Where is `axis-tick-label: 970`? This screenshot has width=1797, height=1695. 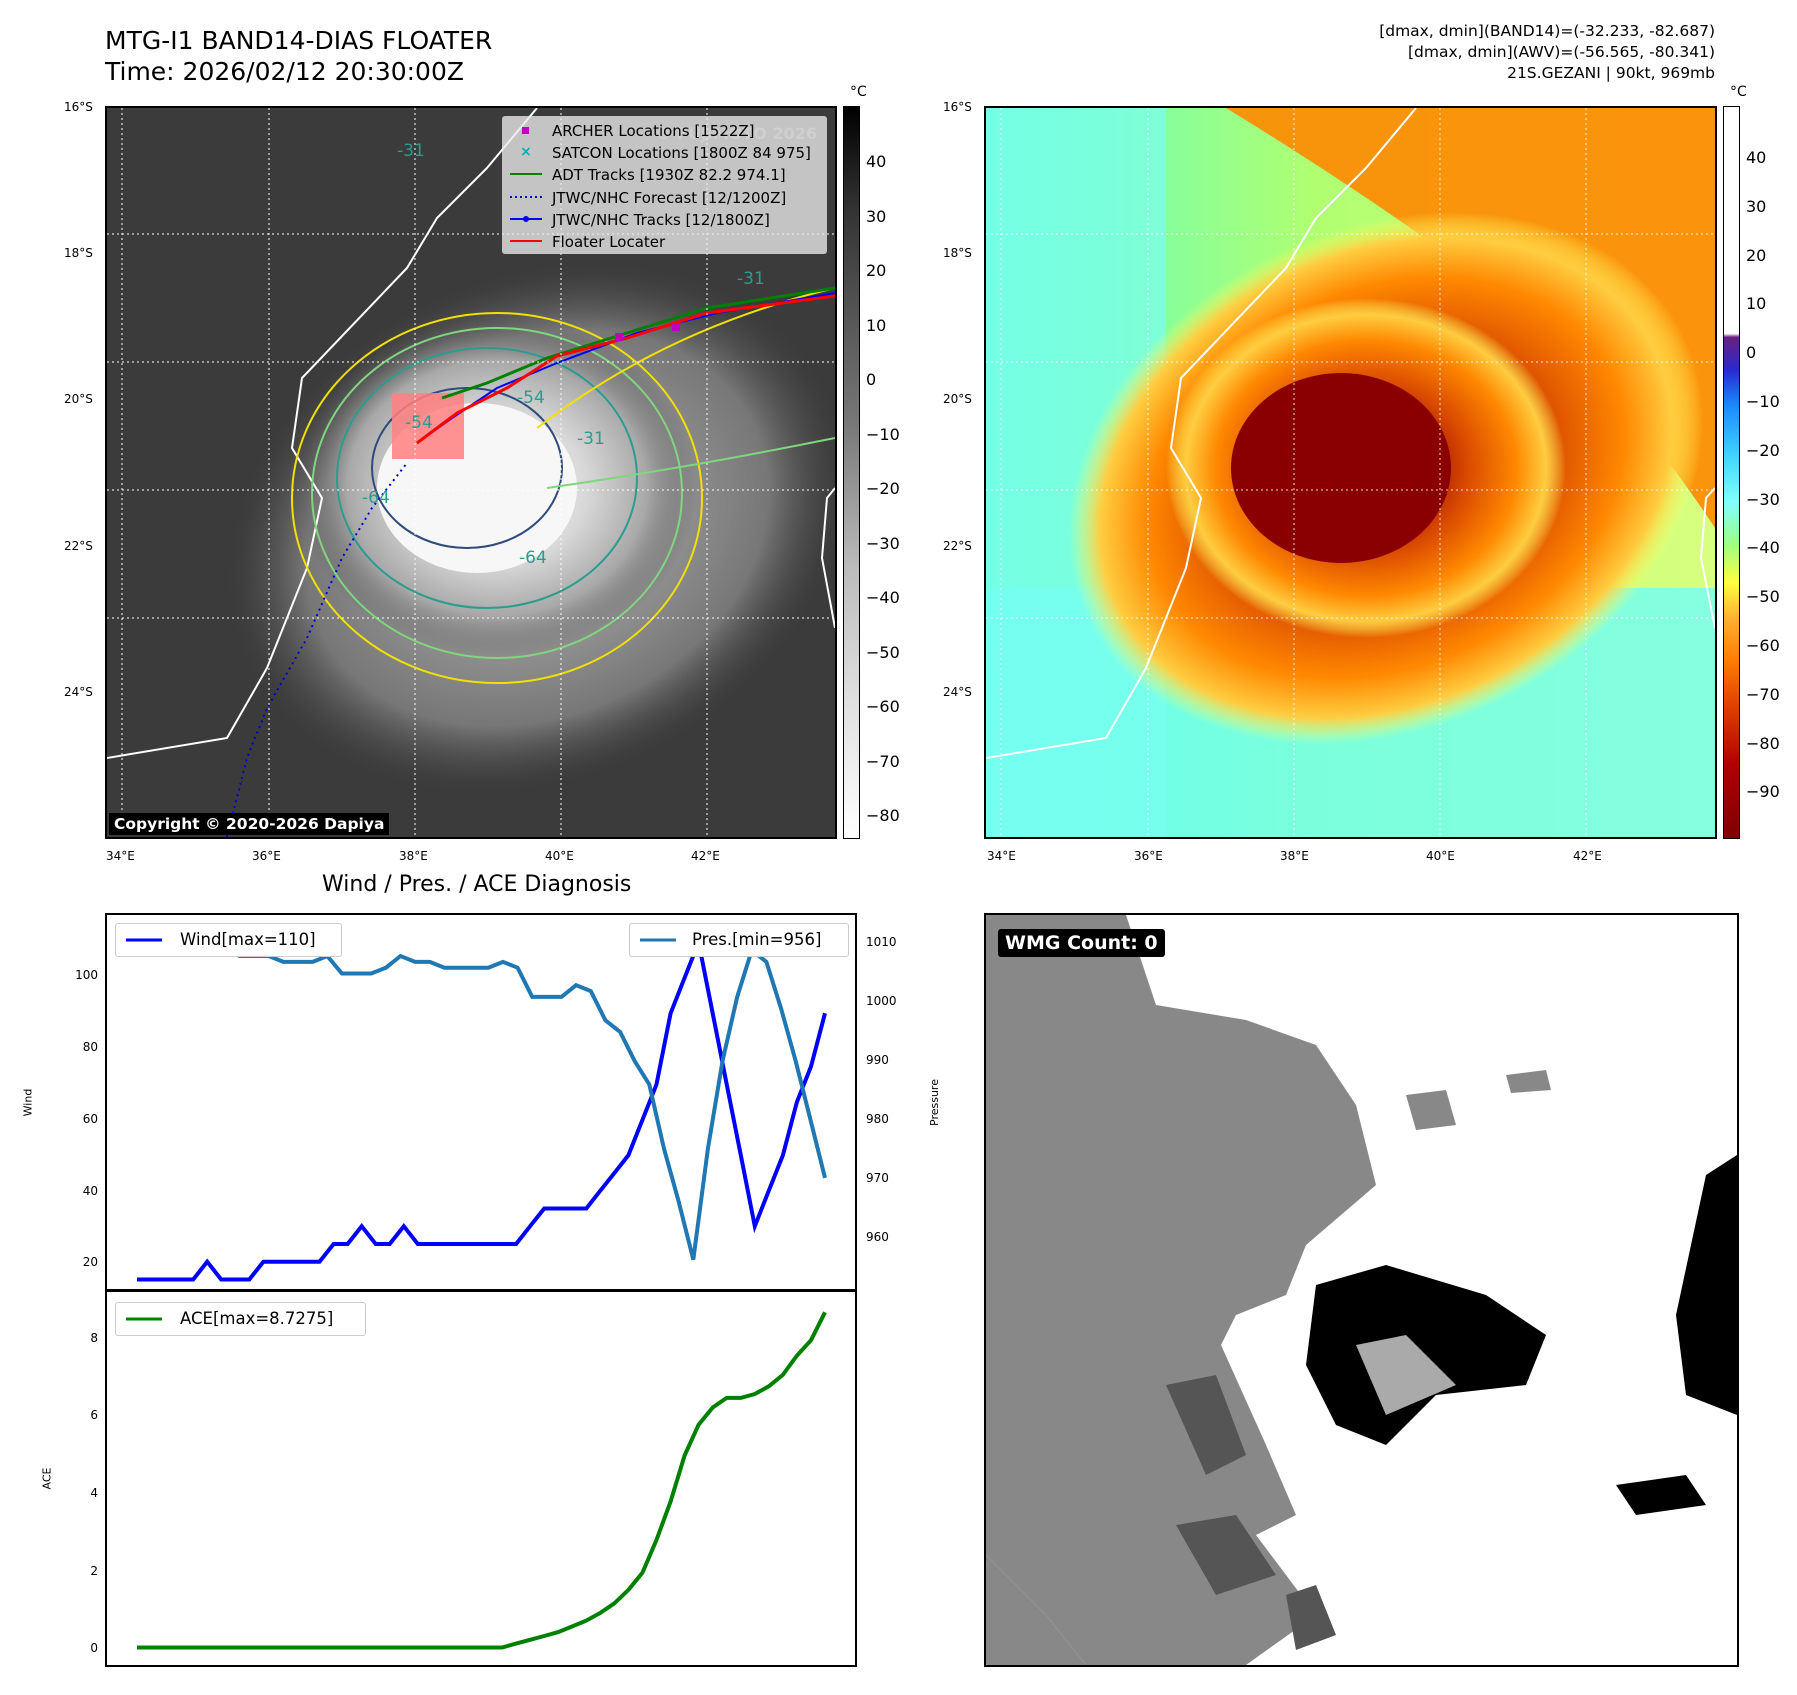 axis-tick-label: 970 is located at coordinates (877, 1177).